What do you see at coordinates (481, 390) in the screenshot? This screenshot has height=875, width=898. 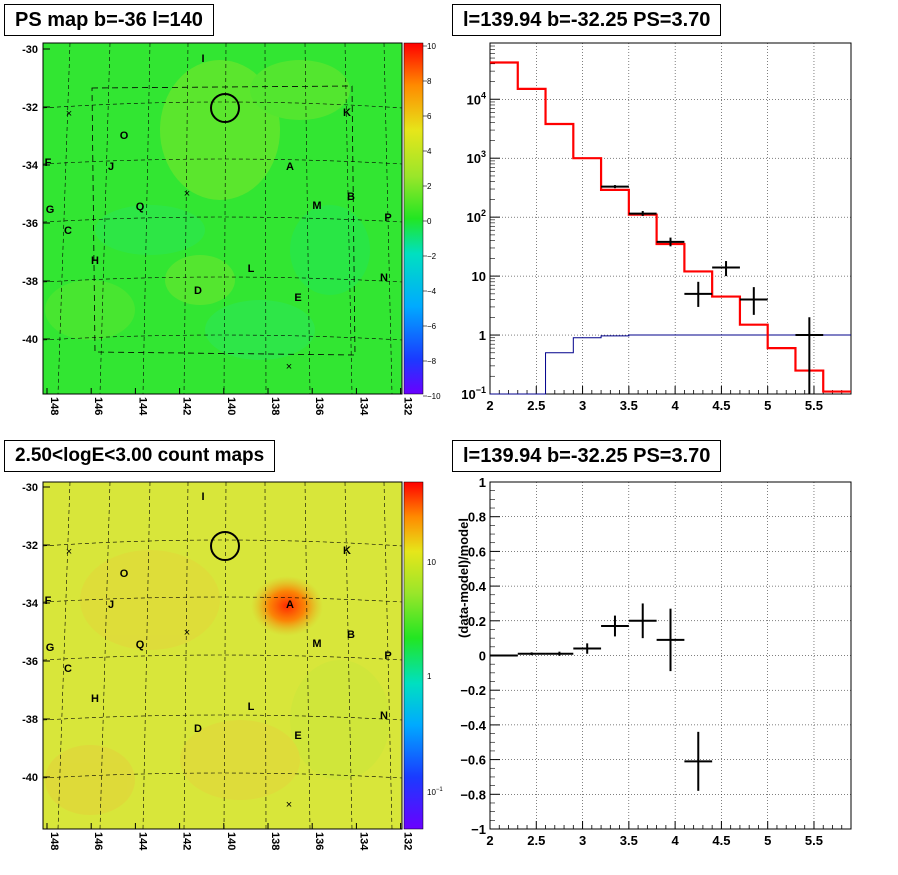 I see `y-tick-exponent: −1` at bounding box center [481, 390].